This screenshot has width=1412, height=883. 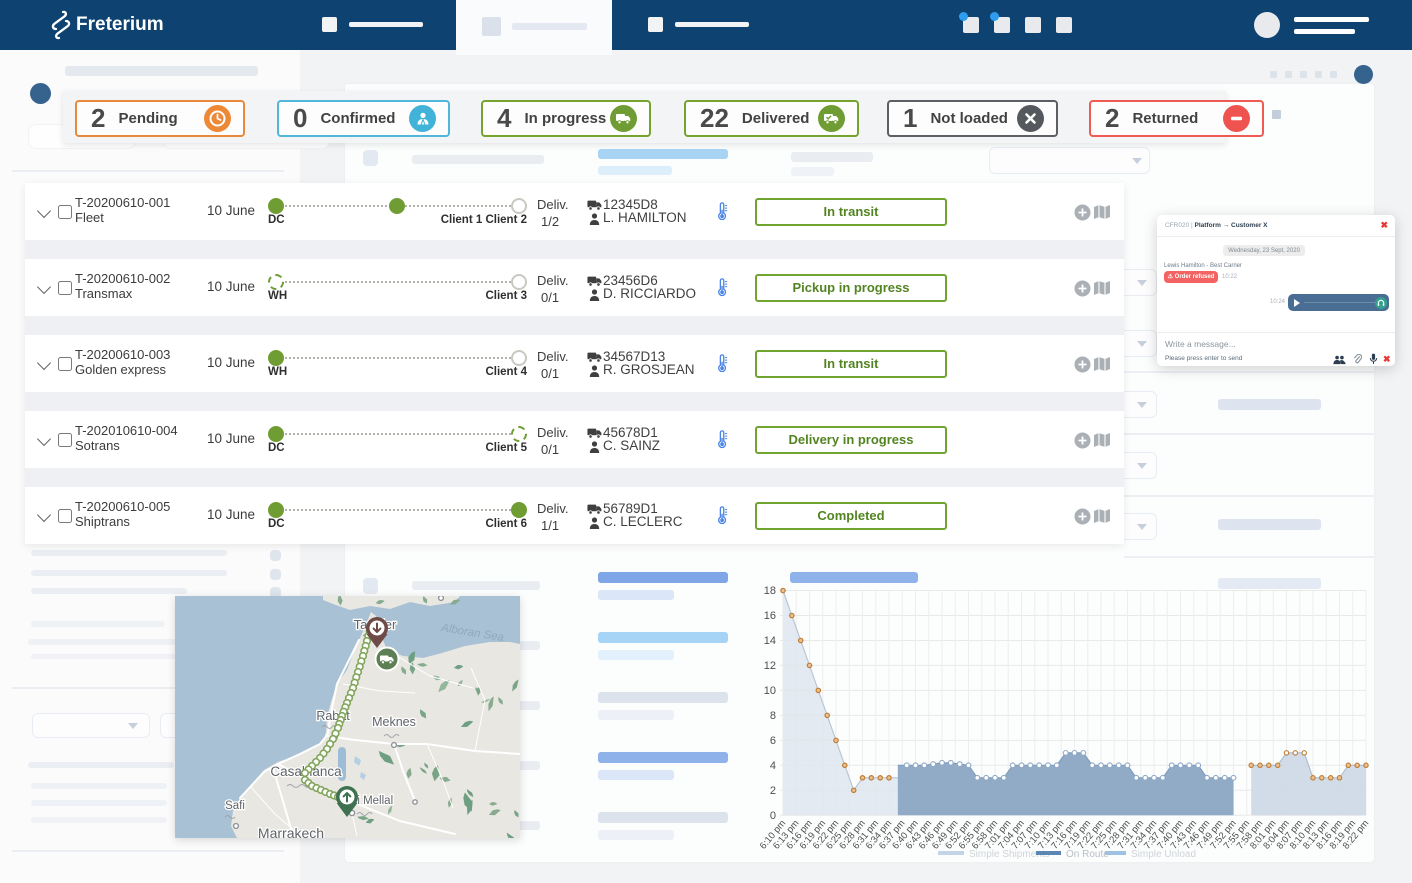 I want to click on svg-text: On Route, so click(x=1087, y=854).